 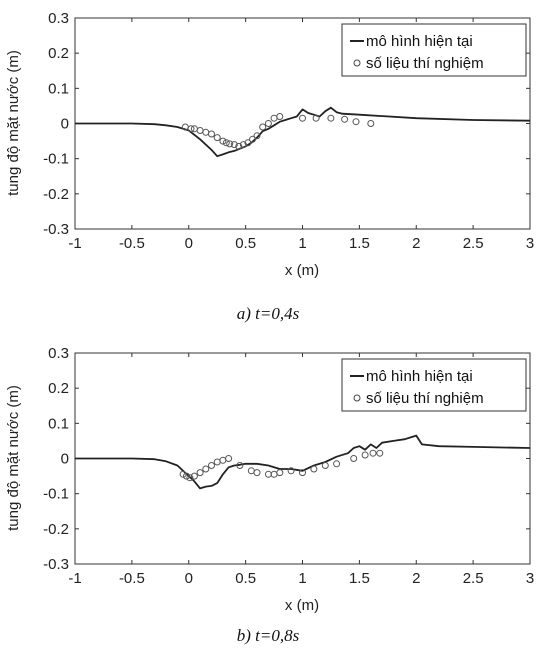 I want to click on legend-label-data-a: số liệu thí nghiệm, so click(x=425, y=63).